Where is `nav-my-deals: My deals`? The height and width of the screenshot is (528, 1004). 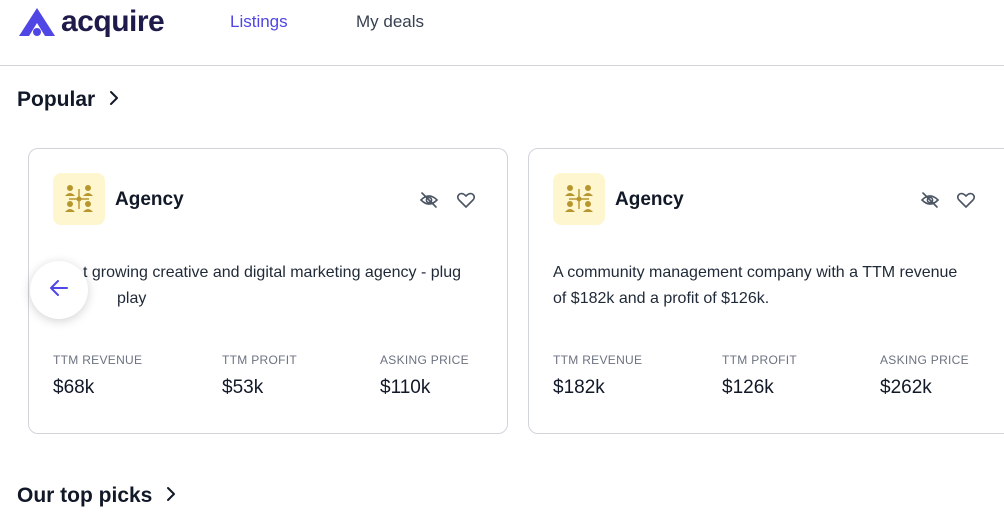 nav-my-deals: My deals is located at coordinates (390, 21).